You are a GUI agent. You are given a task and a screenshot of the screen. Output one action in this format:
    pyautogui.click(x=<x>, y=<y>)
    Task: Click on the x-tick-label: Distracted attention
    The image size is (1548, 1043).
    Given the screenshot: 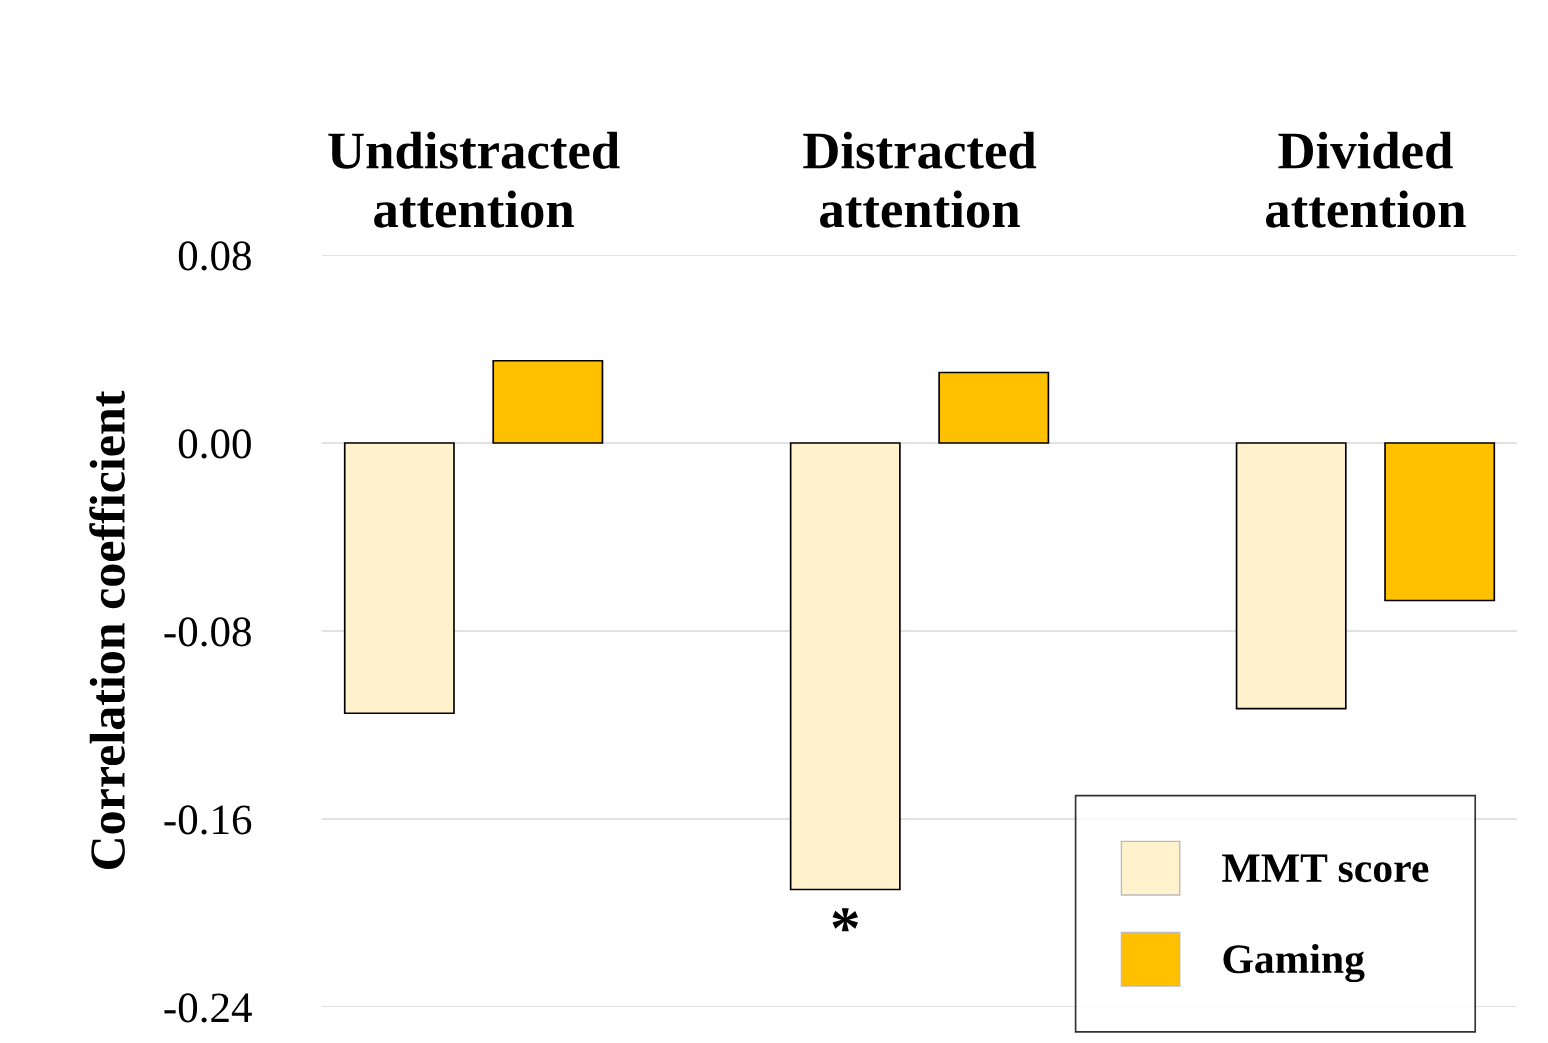 What is the action you would take?
    pyautogui.click(x=920, y=179)
    